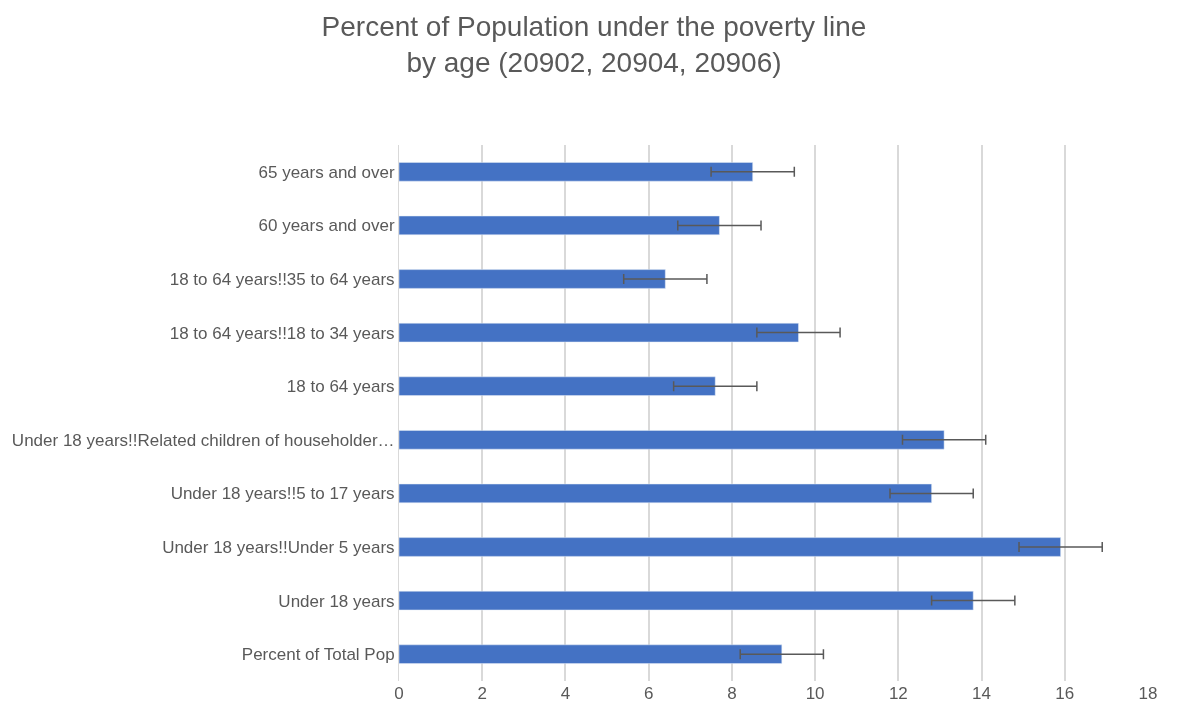  I want to click on x-tick-label: 10, so click(815, 693).